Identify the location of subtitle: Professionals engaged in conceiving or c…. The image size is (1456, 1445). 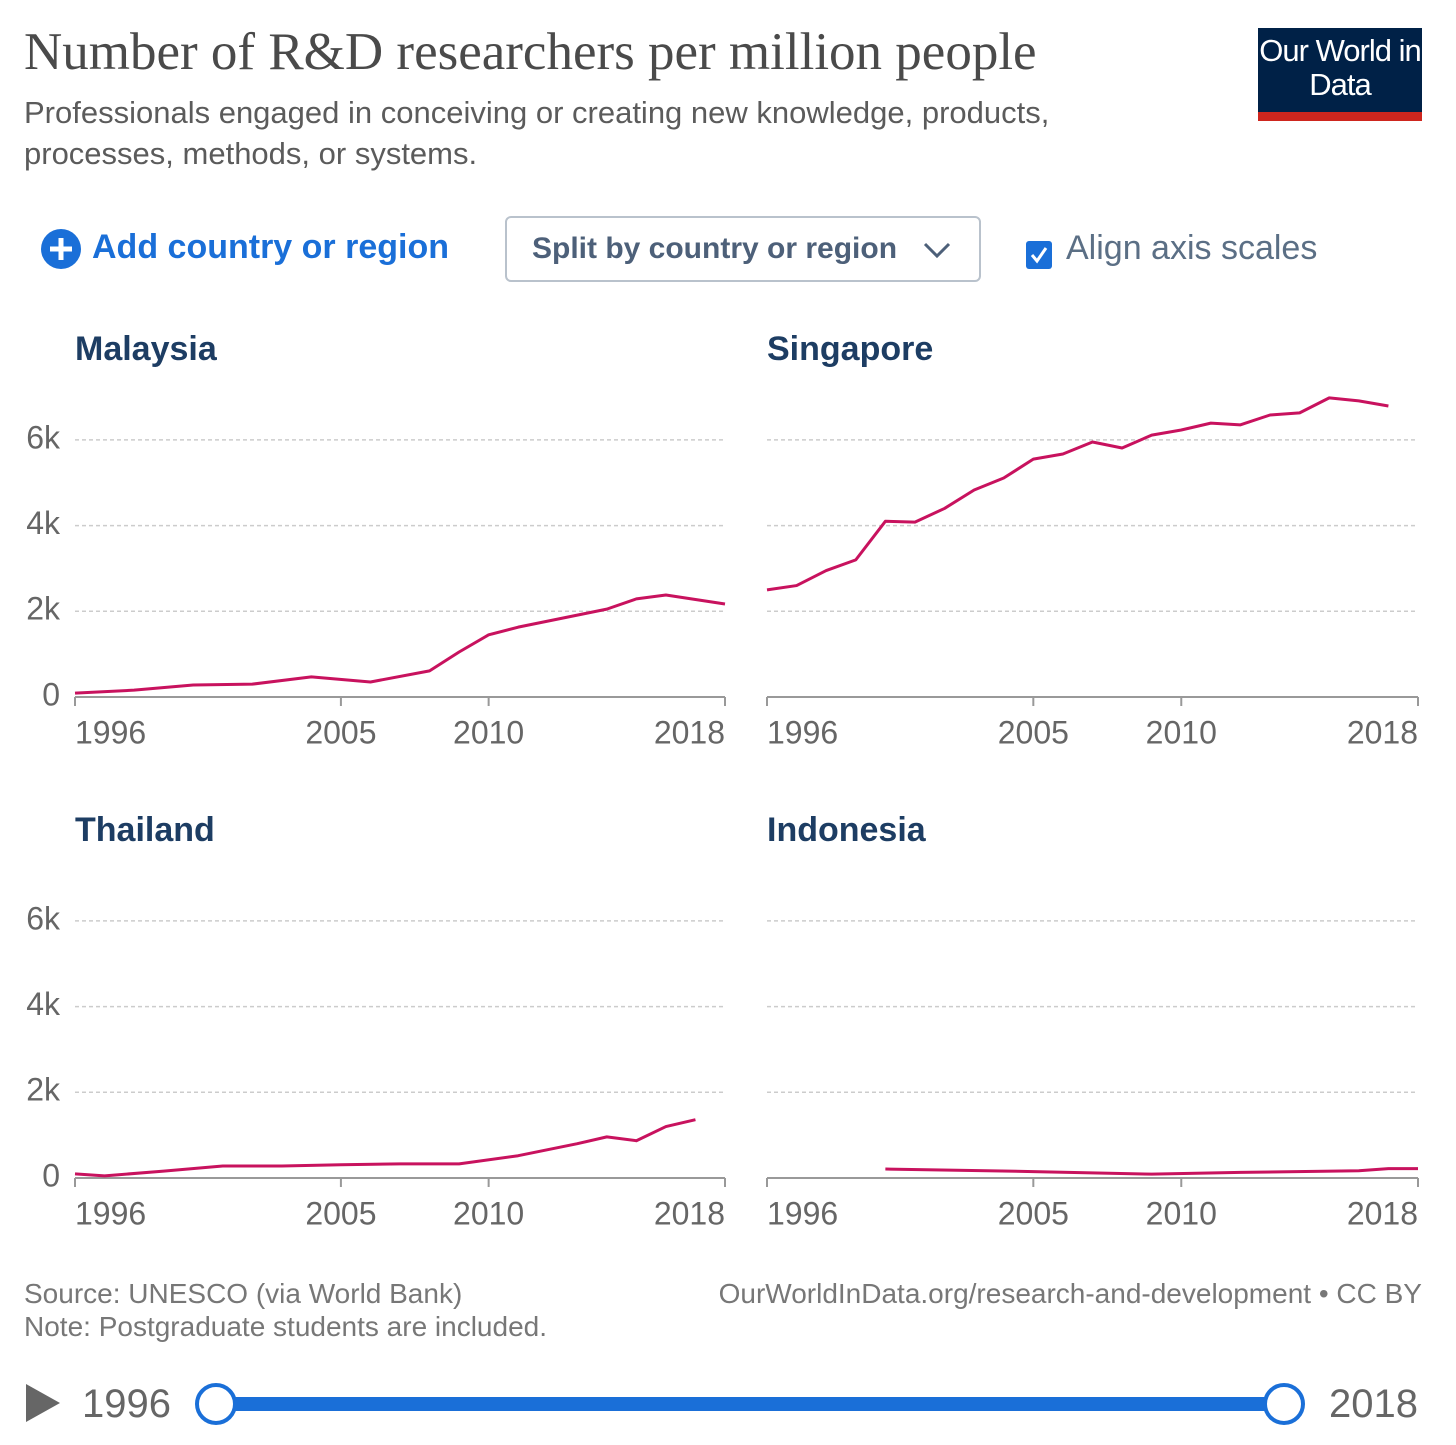
(537, 133).